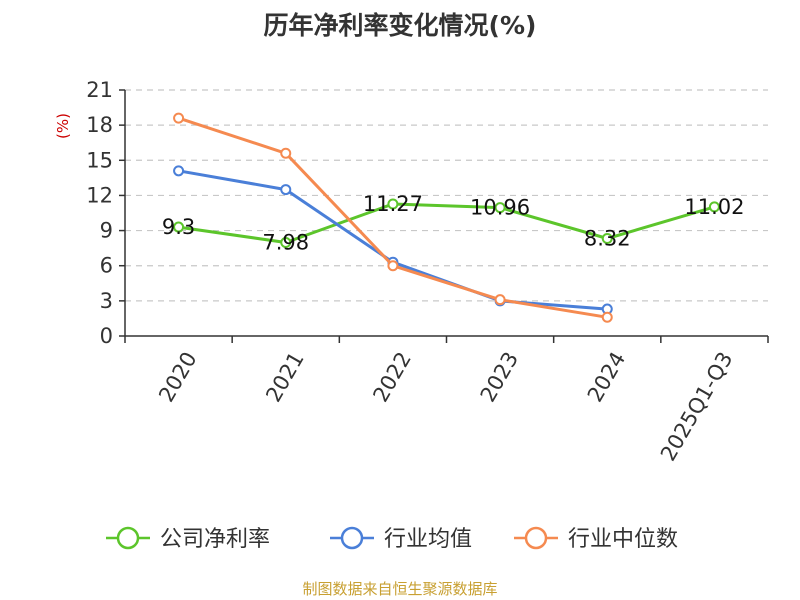  I want to click on legend-item: 行业中位数, so click(596, 539).